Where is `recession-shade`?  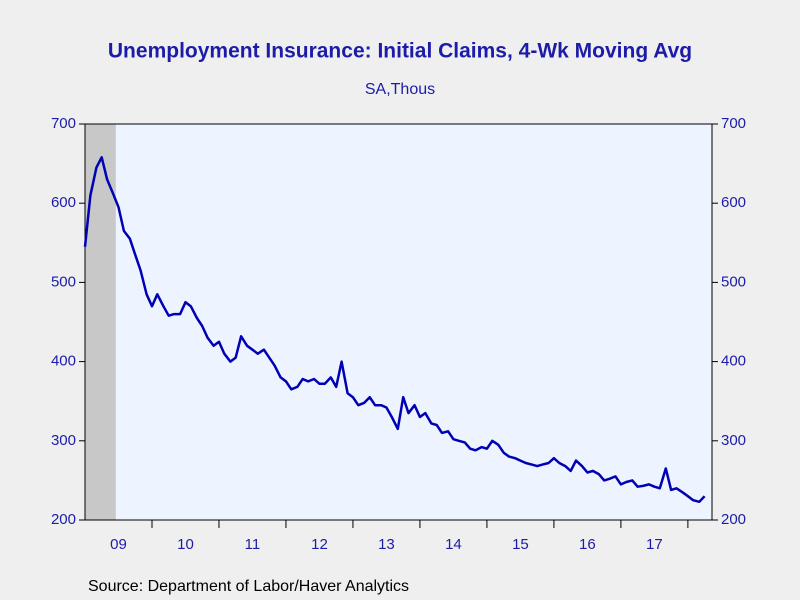
recession-shade is located at coordinates (100, 322).